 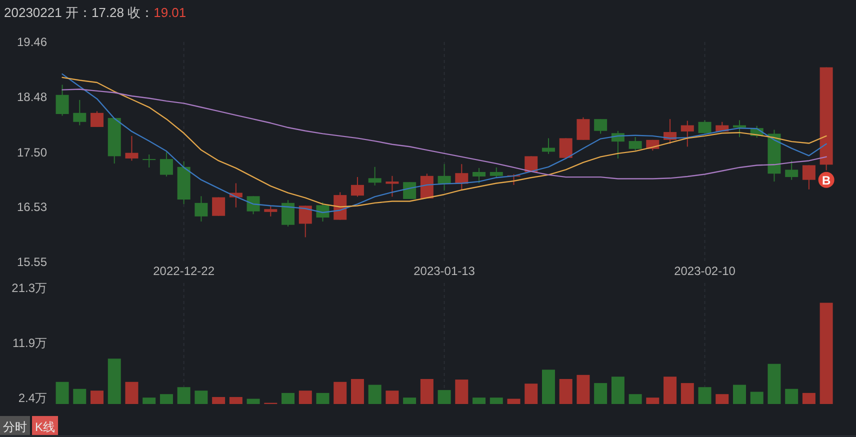 What do you see at coordinates (32, 262) in the screenshot?
I see `y-tick-label: 15.55` at bounding box center [32, 262].